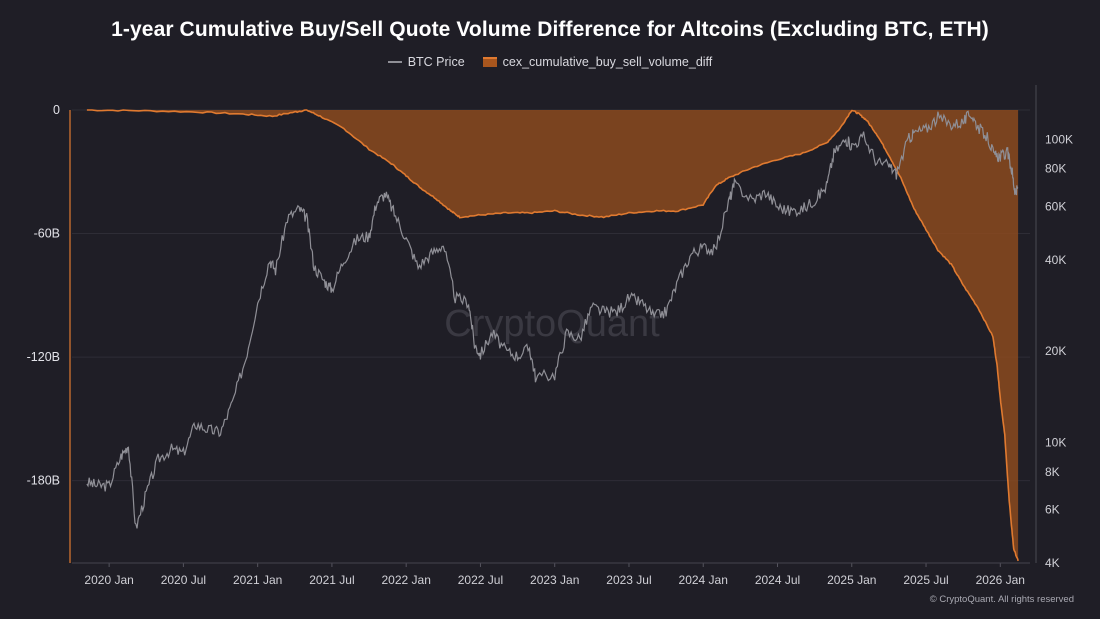 The height and width of the screenshot is (619, 1100). What do you see at coordinates (1052, 510) in the screenshot?
I see `y-right-tick-label: 6K` at bounding box center [1052, 510].